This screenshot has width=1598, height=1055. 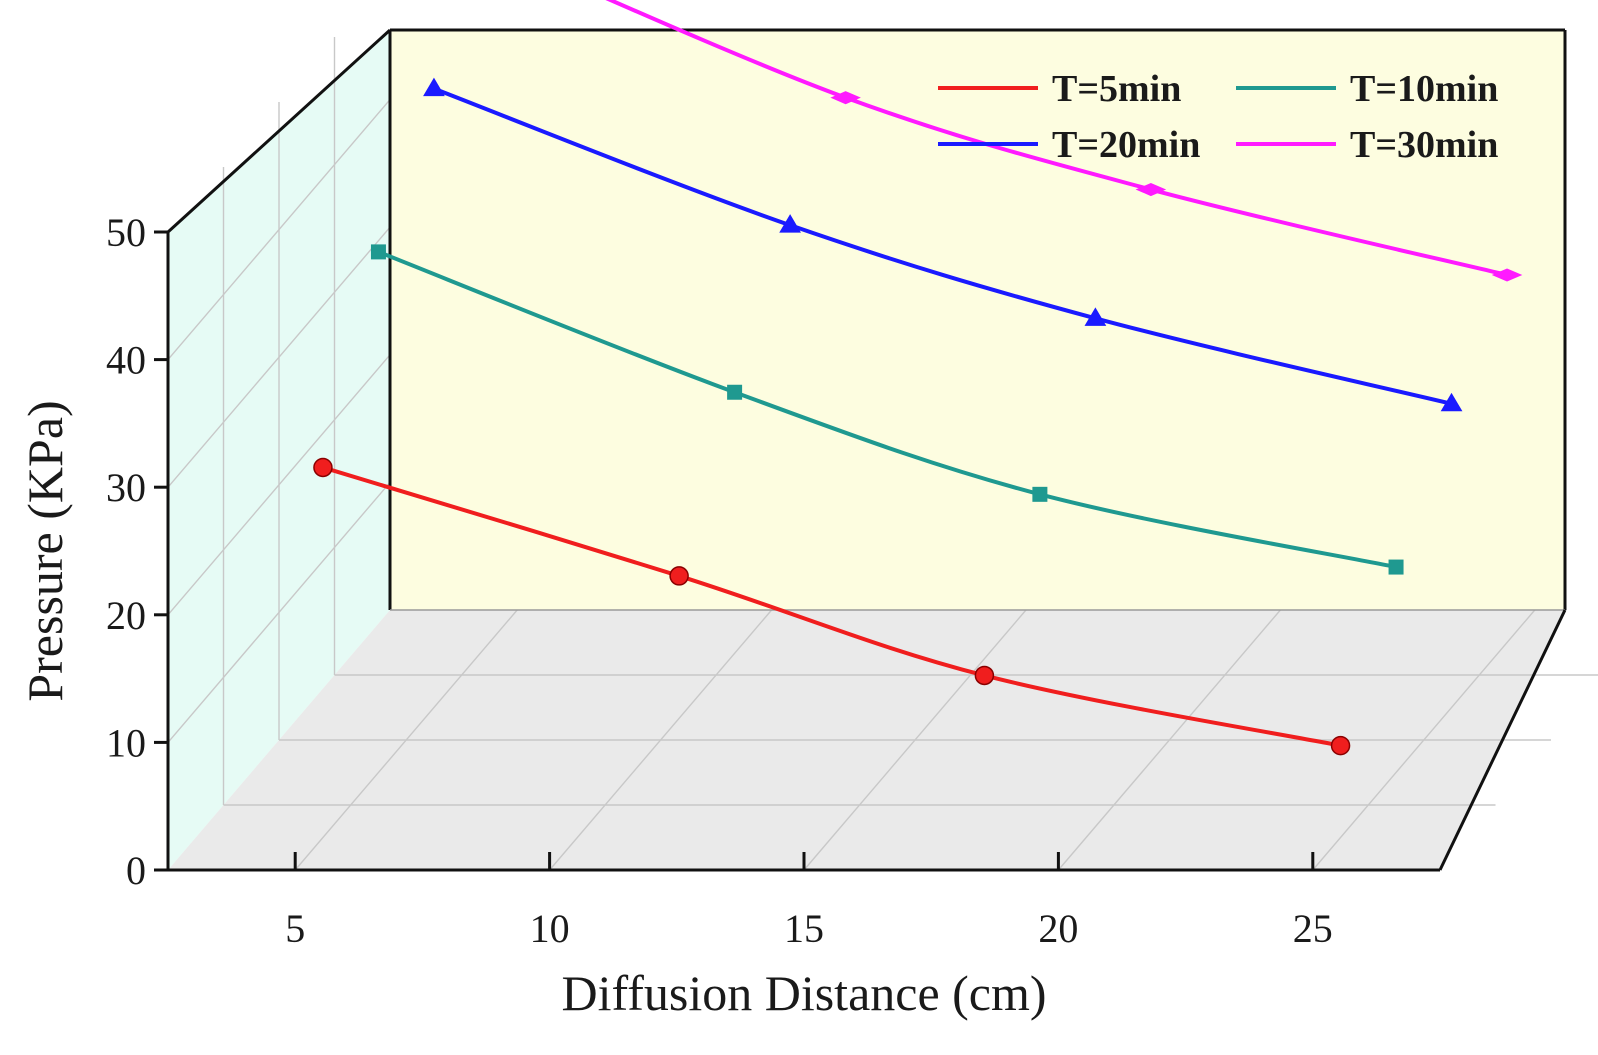 What do you see at coordinates (126, 615) in the screenshot?
I see `y-tick-label: 20` at bounding box center [126, 615].